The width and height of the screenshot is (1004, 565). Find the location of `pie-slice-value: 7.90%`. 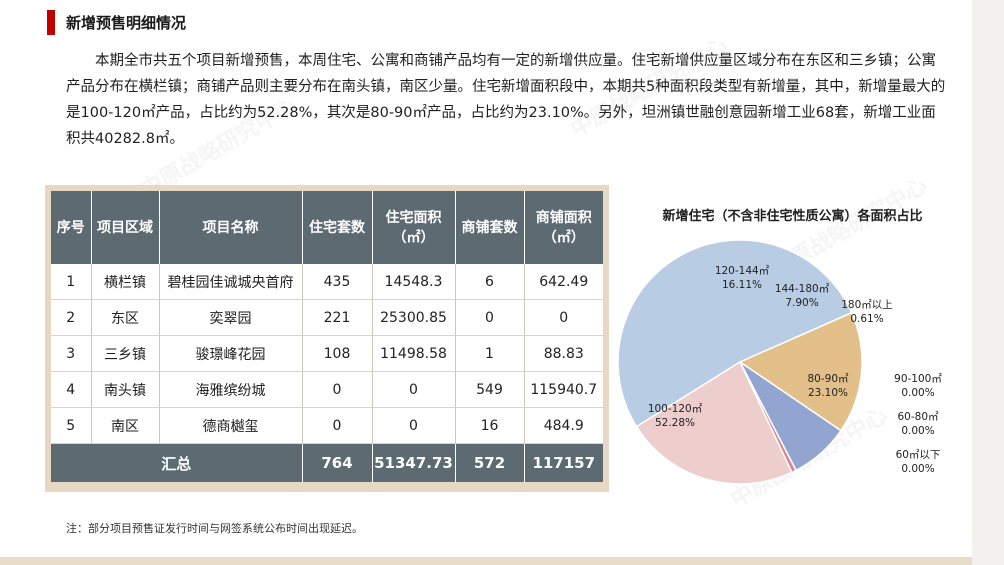

pie-slice-value: 7.90% is located at coordinates (801, 303).